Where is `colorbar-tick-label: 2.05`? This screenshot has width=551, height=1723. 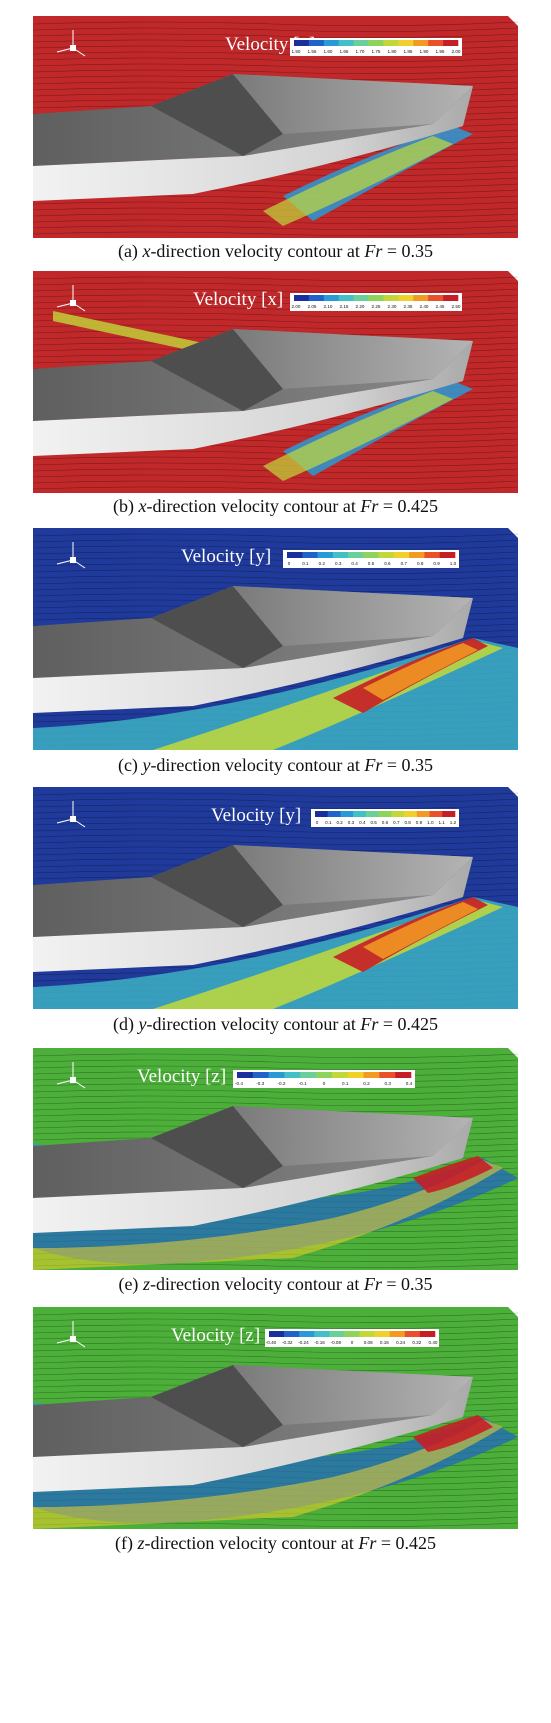 colorbar-tick-label: 2.05 is located at coordinates (312, 306).